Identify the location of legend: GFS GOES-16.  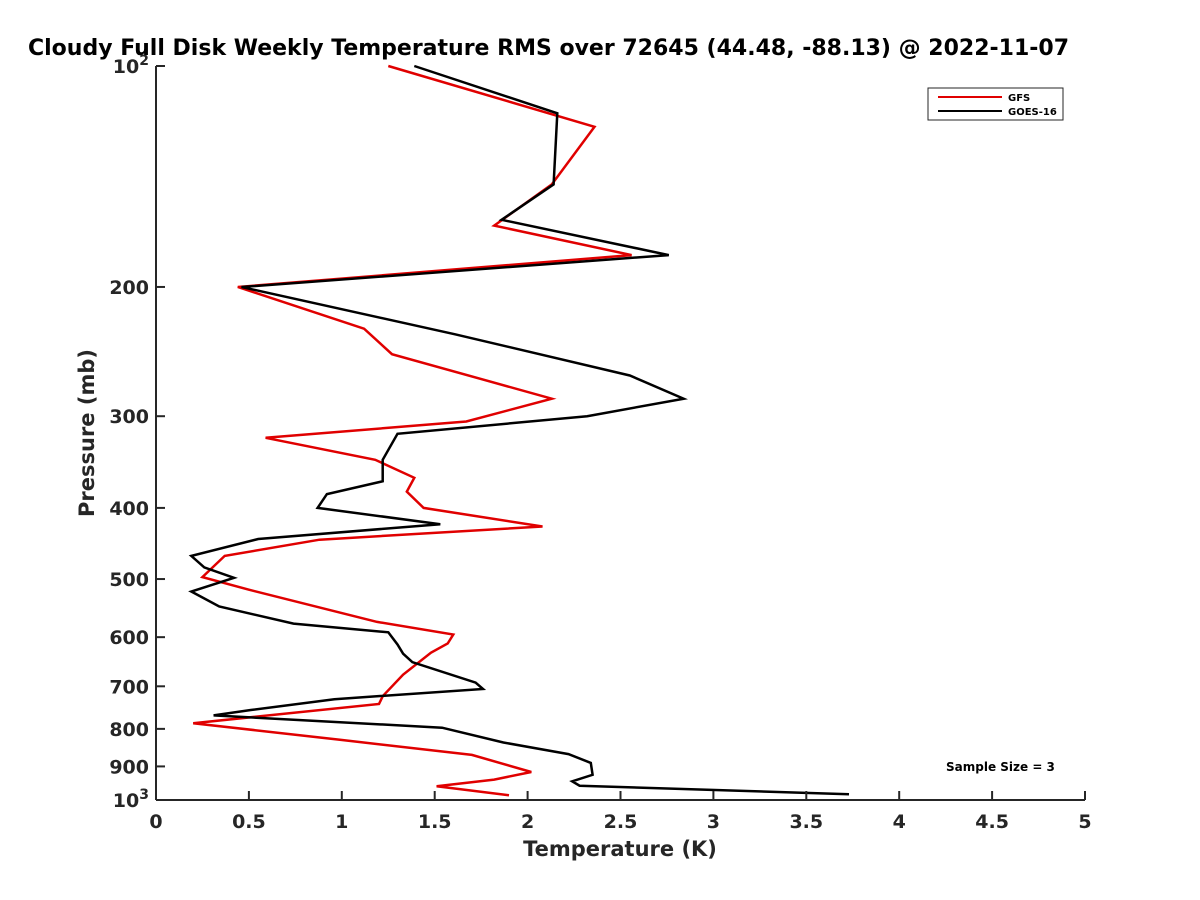
(995, 104).